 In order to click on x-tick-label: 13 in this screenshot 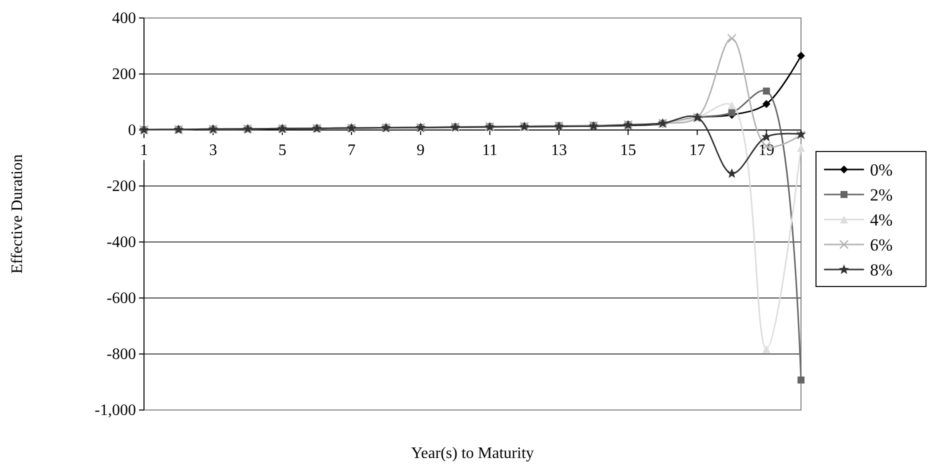, I will do `click(558, 150)`.